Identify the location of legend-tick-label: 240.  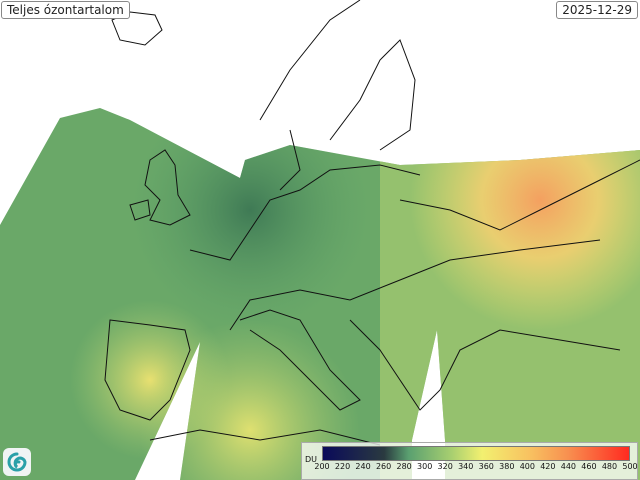
(363, 466).